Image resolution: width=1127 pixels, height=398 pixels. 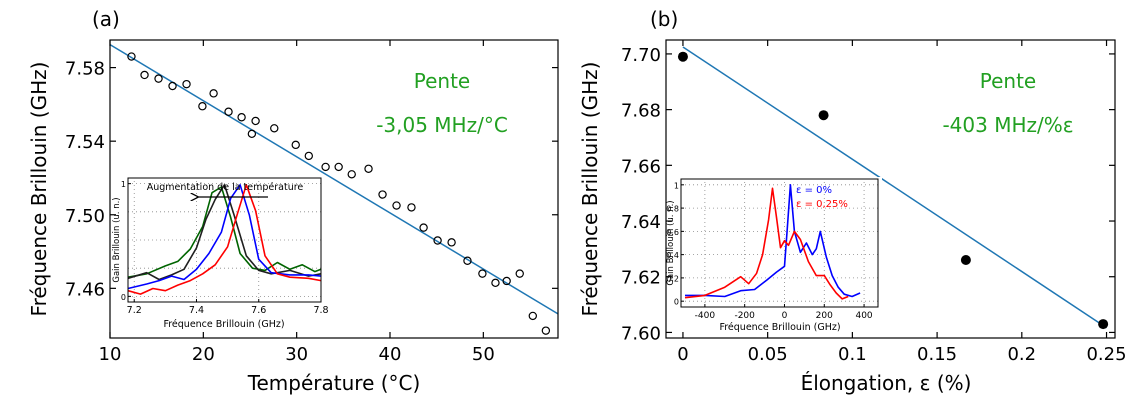 What do you see at coordinates (886, 383) in the screenshot?
I see `panel-b-xlabel: Élongation, ε (%)` at bounding box center [886, 383].